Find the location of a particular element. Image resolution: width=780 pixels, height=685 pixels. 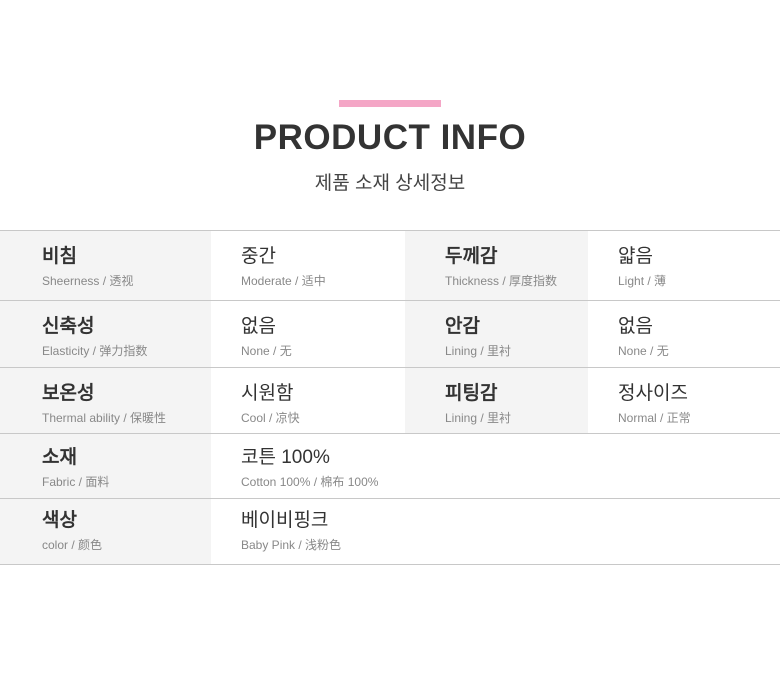

label: 피팅감 is located at coordinates (471, 393).